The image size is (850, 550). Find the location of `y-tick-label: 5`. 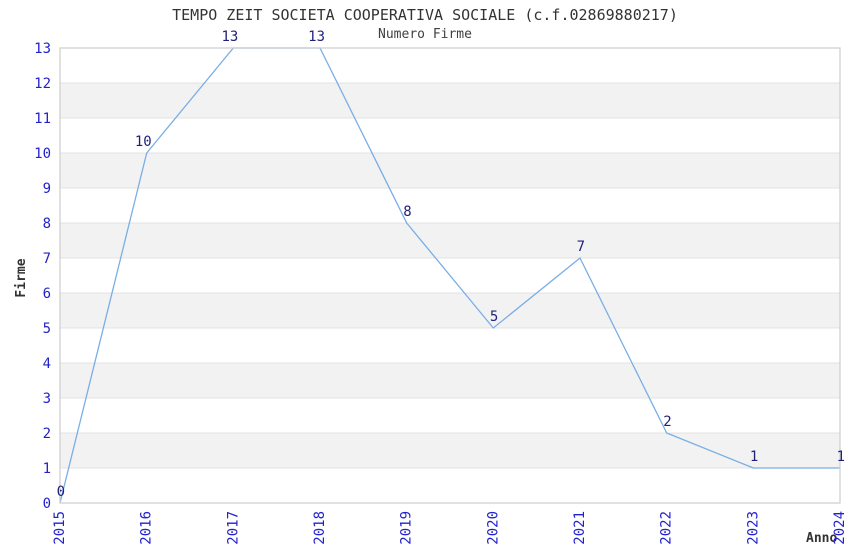

y-tick-label: 5 is located at coordinates (47, 329).